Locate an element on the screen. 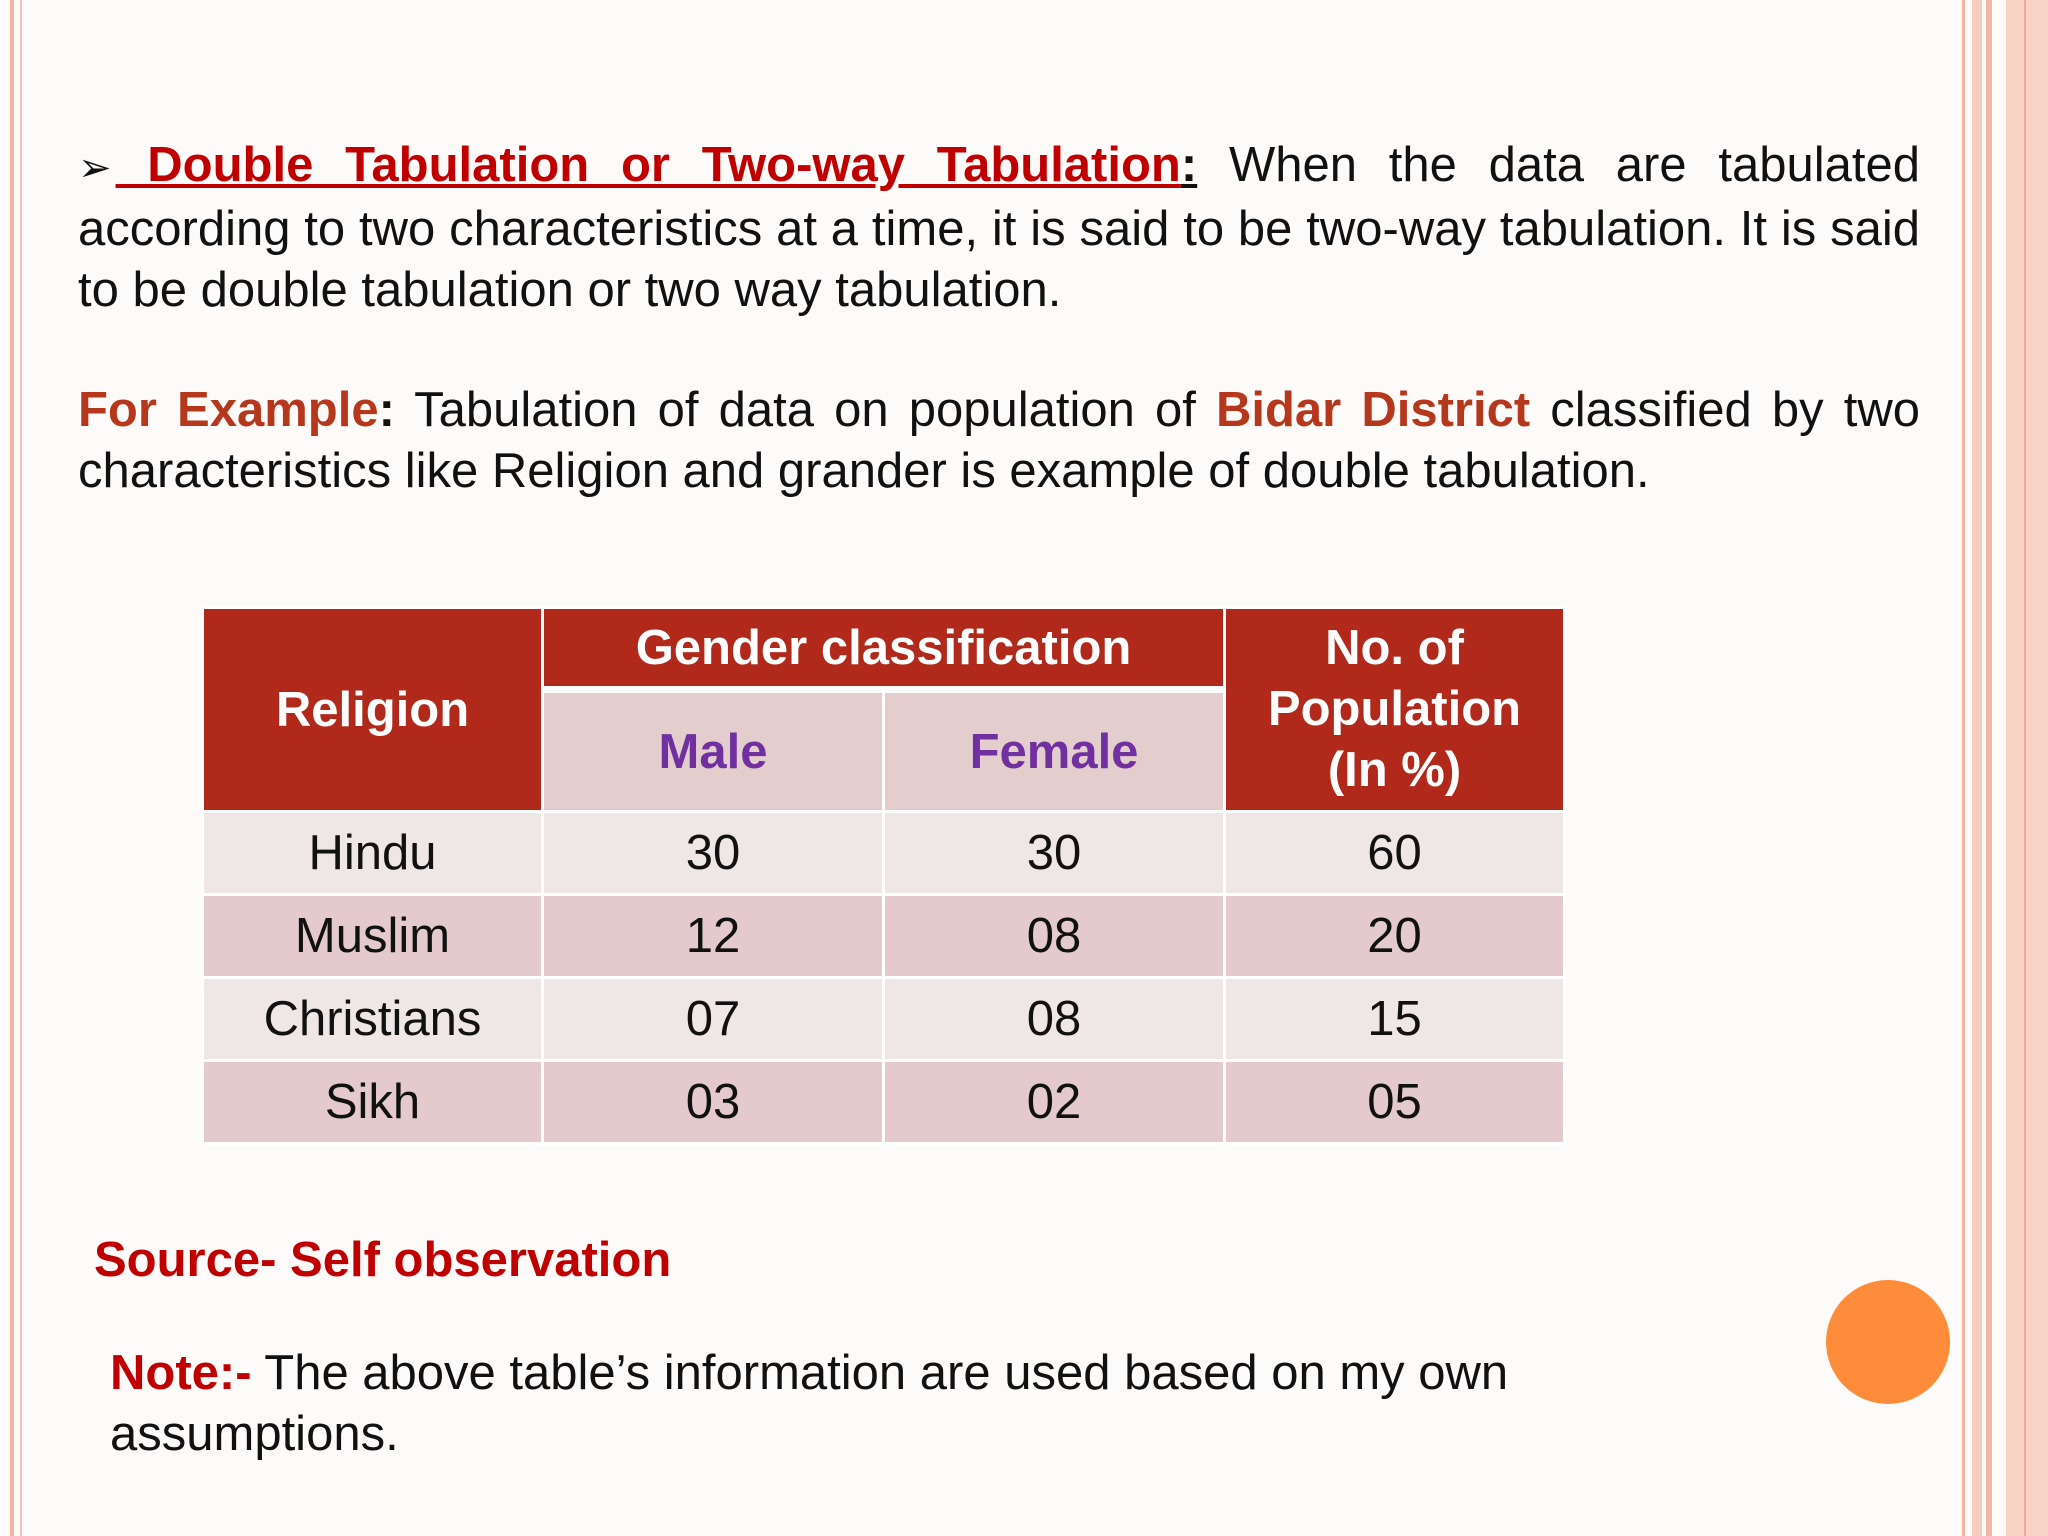  table-row: Christians 07 08 15 is located at coordinates (883, 1019).